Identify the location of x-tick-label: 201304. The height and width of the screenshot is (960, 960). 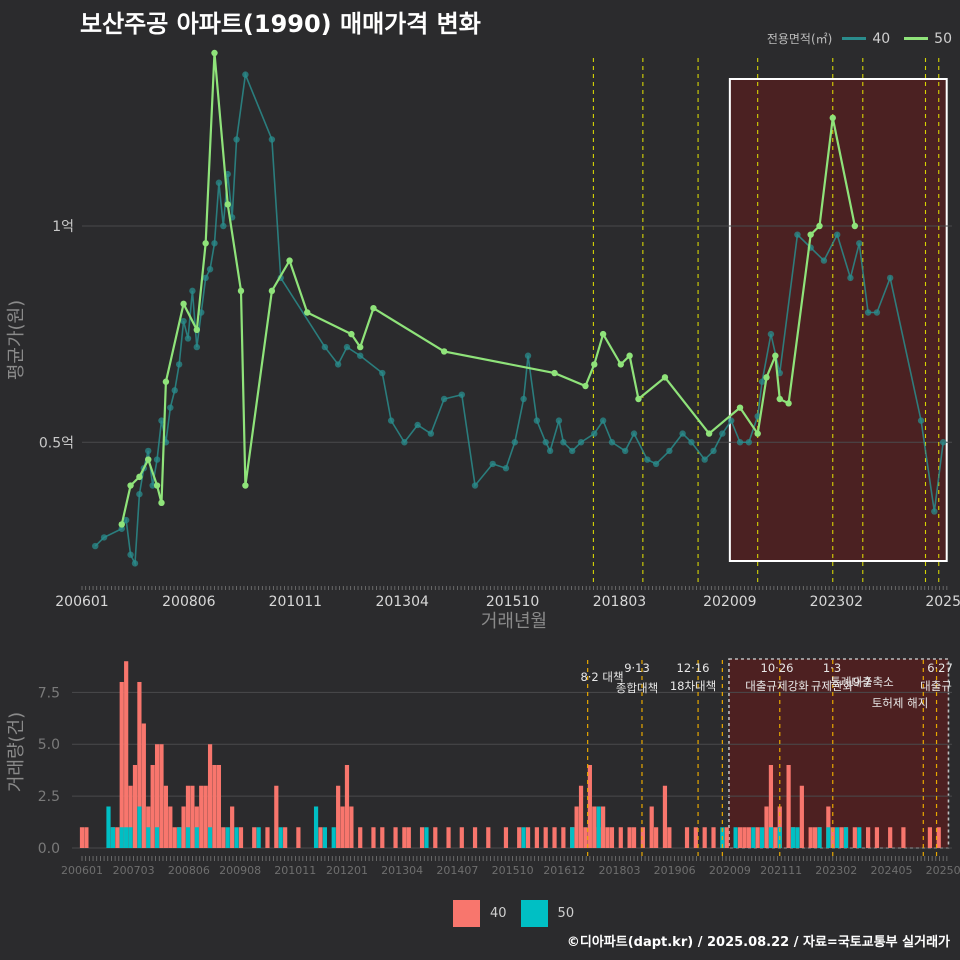
(402, 602).